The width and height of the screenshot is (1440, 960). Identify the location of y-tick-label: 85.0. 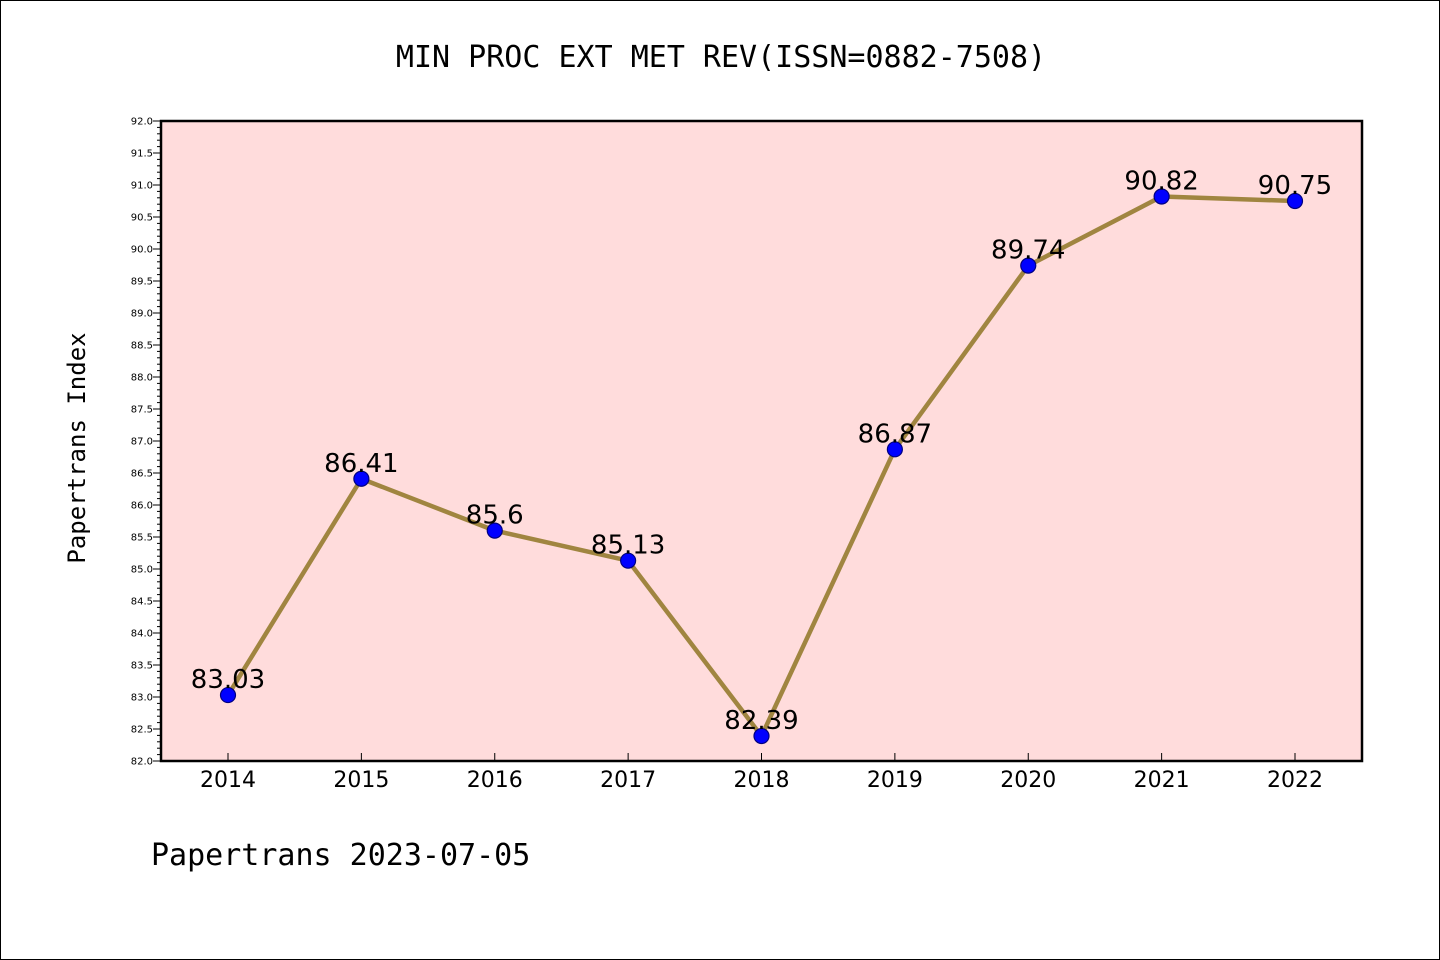
(142, 570).